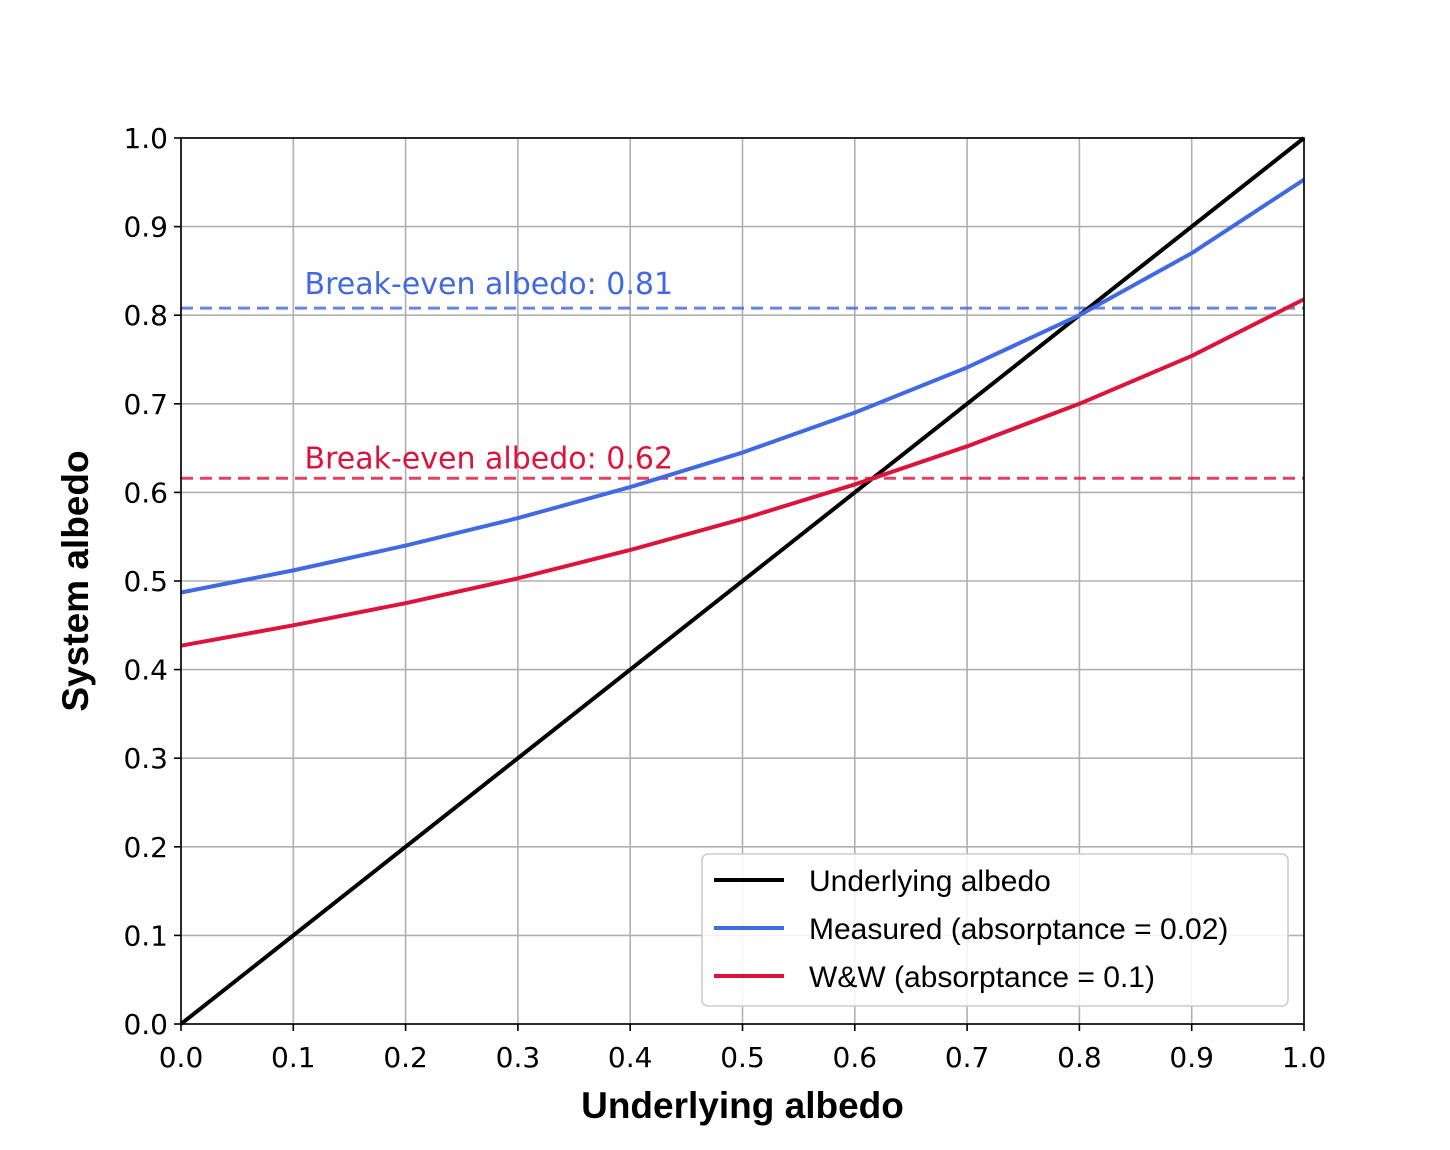  Describe the element at coordinates (405, 1057) in the screenshot. I see `x-tick-label: 0.2` at that location.